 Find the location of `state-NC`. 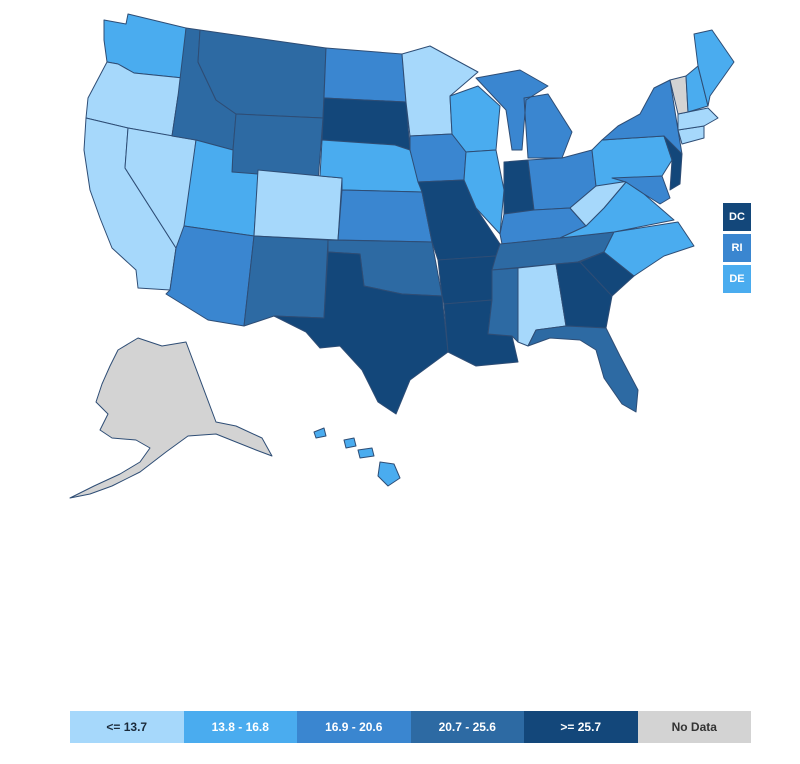

state-NC is located at coordinates (636, 249).